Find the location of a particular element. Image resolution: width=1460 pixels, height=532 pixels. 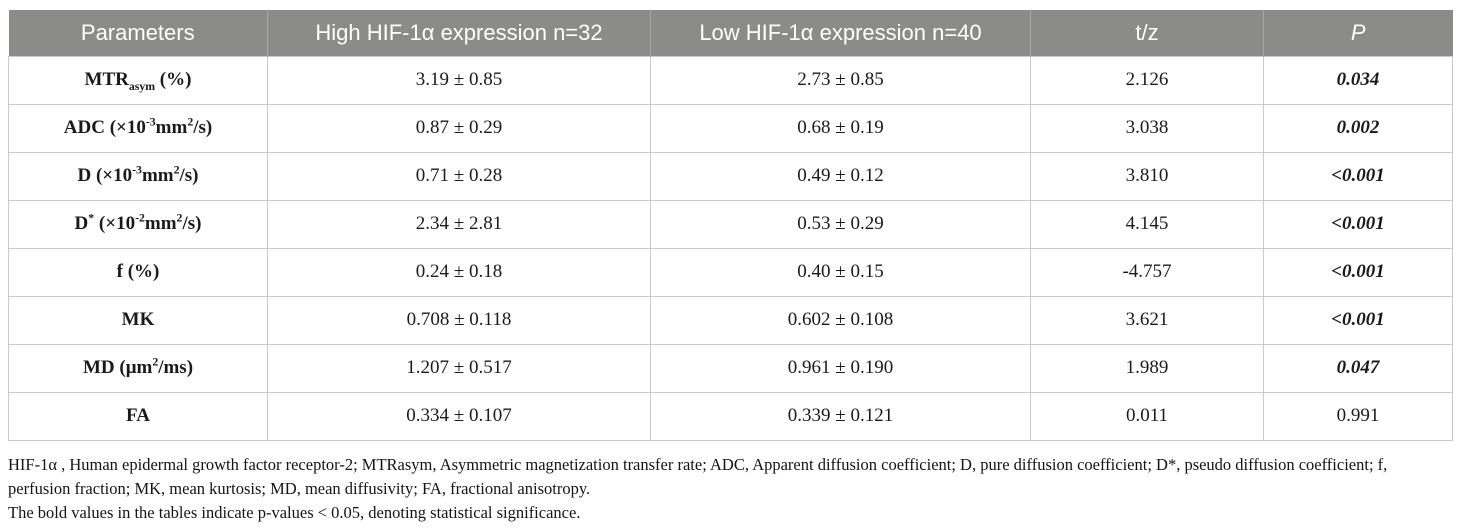

parameter-cell: D (×10-3mm2/s) is located at coordinates (138, 176).